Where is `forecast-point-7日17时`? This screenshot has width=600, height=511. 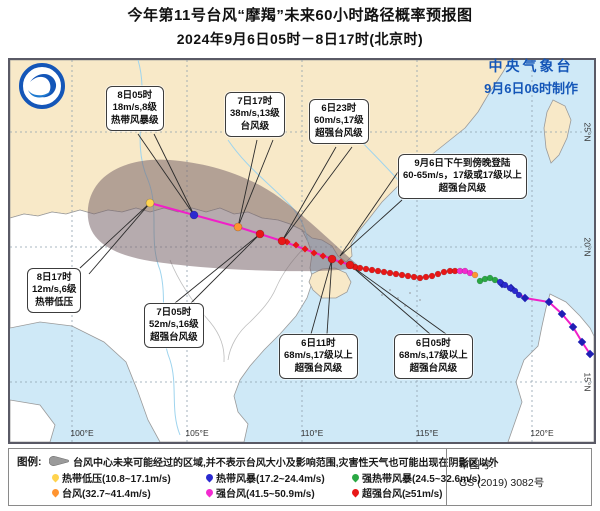 forecast-point-7日17时 is located at coordinates (238, 227).